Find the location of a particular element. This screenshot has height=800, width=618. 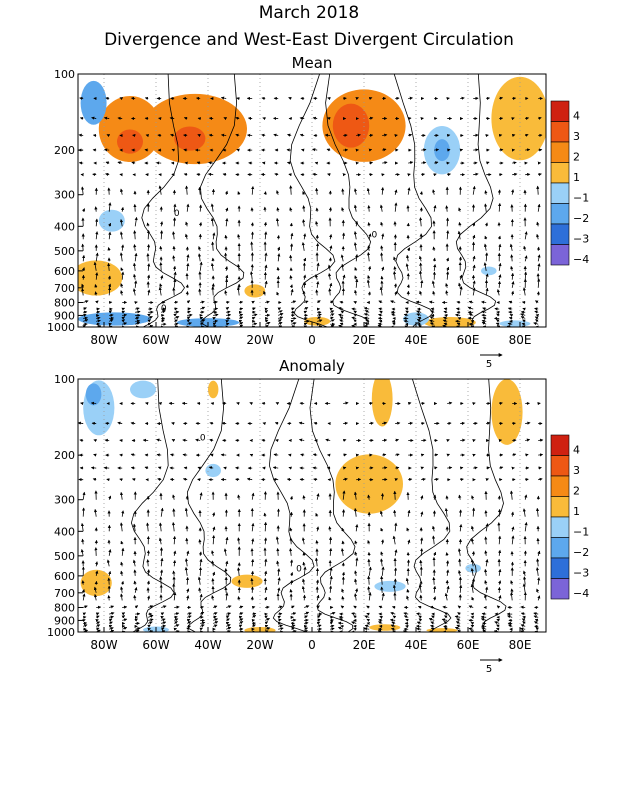

y-tick-label: 100 is located at coordinates (64, 74).